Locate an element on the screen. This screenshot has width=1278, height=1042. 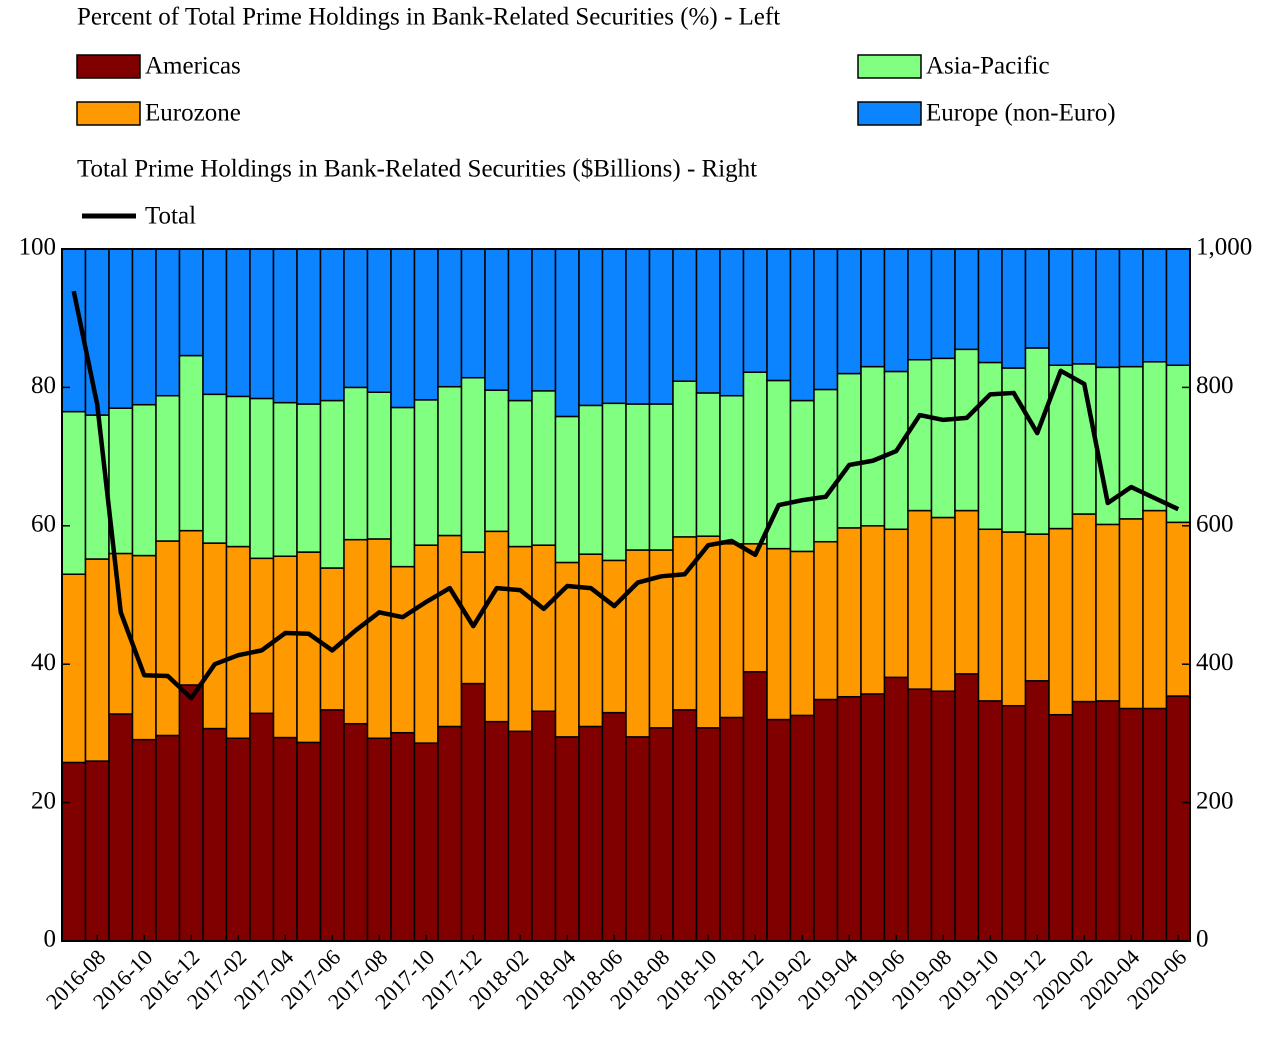
legend-label: Total is located at coordinates (170, 216).